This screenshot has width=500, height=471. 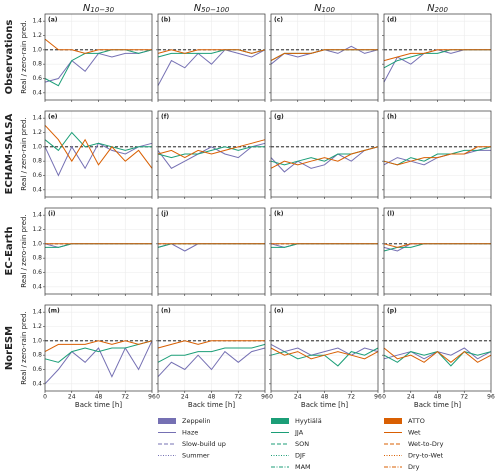 What do you see at coordinates (102, 10) in the screenshot?
I see `column-title-sub: 10−30` at bounding box center [102, 10].